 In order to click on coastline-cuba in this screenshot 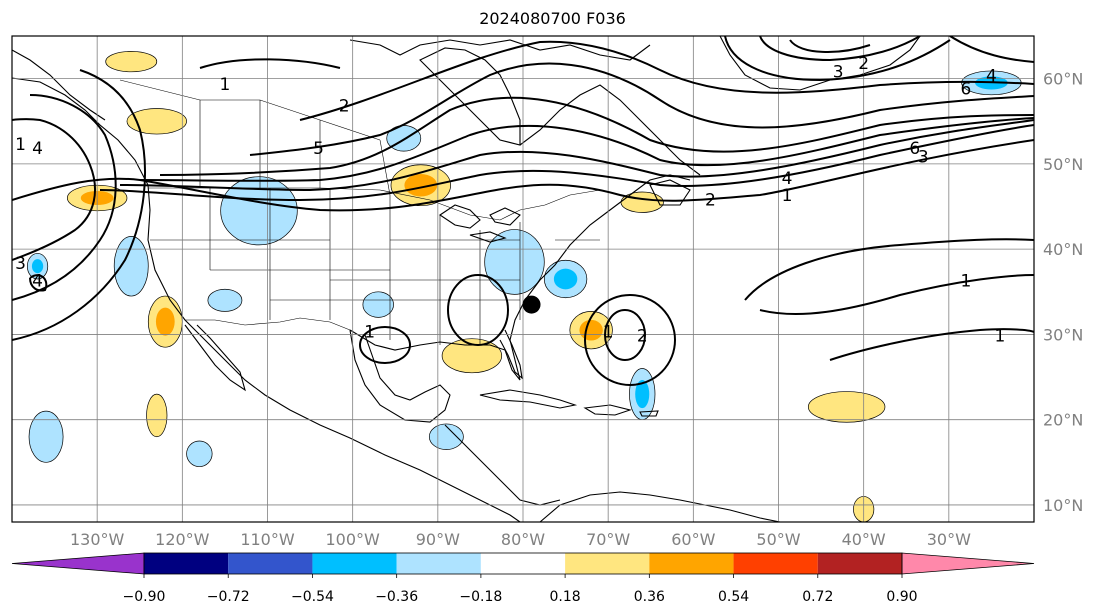, I will do `click(528, 399)`.